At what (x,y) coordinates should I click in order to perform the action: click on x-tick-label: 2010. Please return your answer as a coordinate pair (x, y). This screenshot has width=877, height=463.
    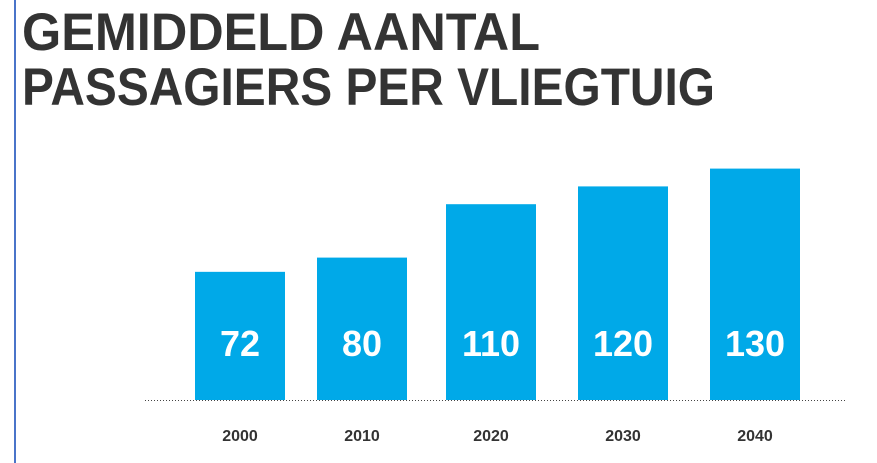
    Looking at the image, I should click on (362, 436).